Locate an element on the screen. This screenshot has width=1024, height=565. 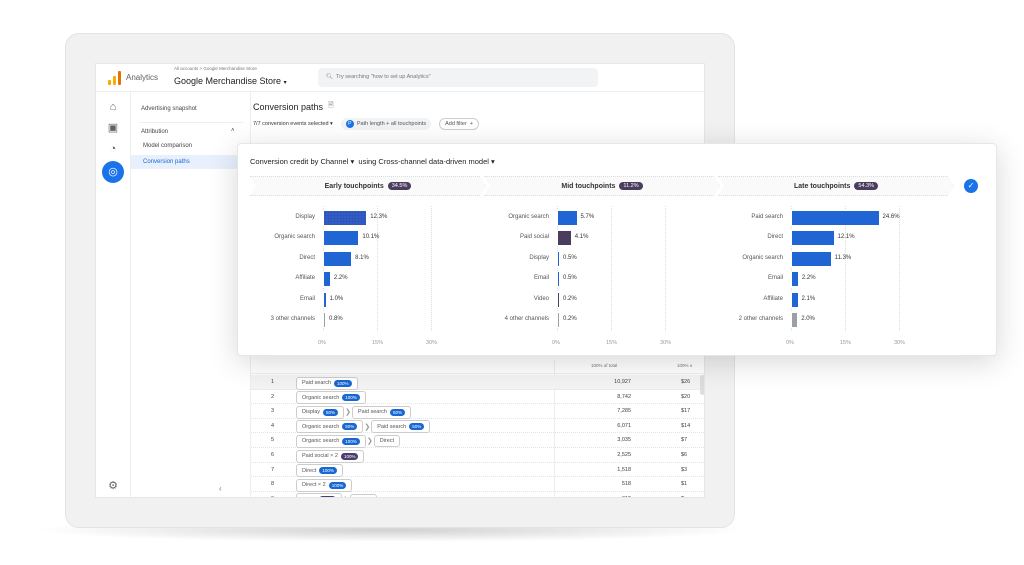
touchpoint-label: Paid search is located at coordinates (317, 383).